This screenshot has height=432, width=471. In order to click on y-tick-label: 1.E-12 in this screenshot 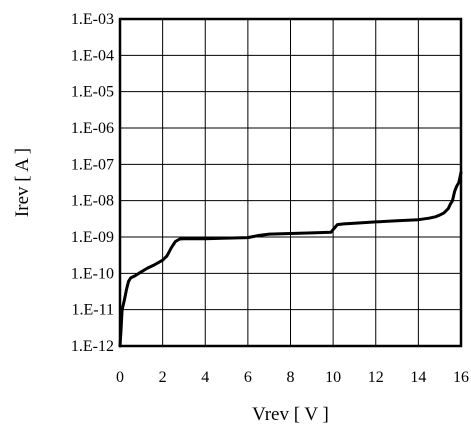, I will do `click(92, 346)`.